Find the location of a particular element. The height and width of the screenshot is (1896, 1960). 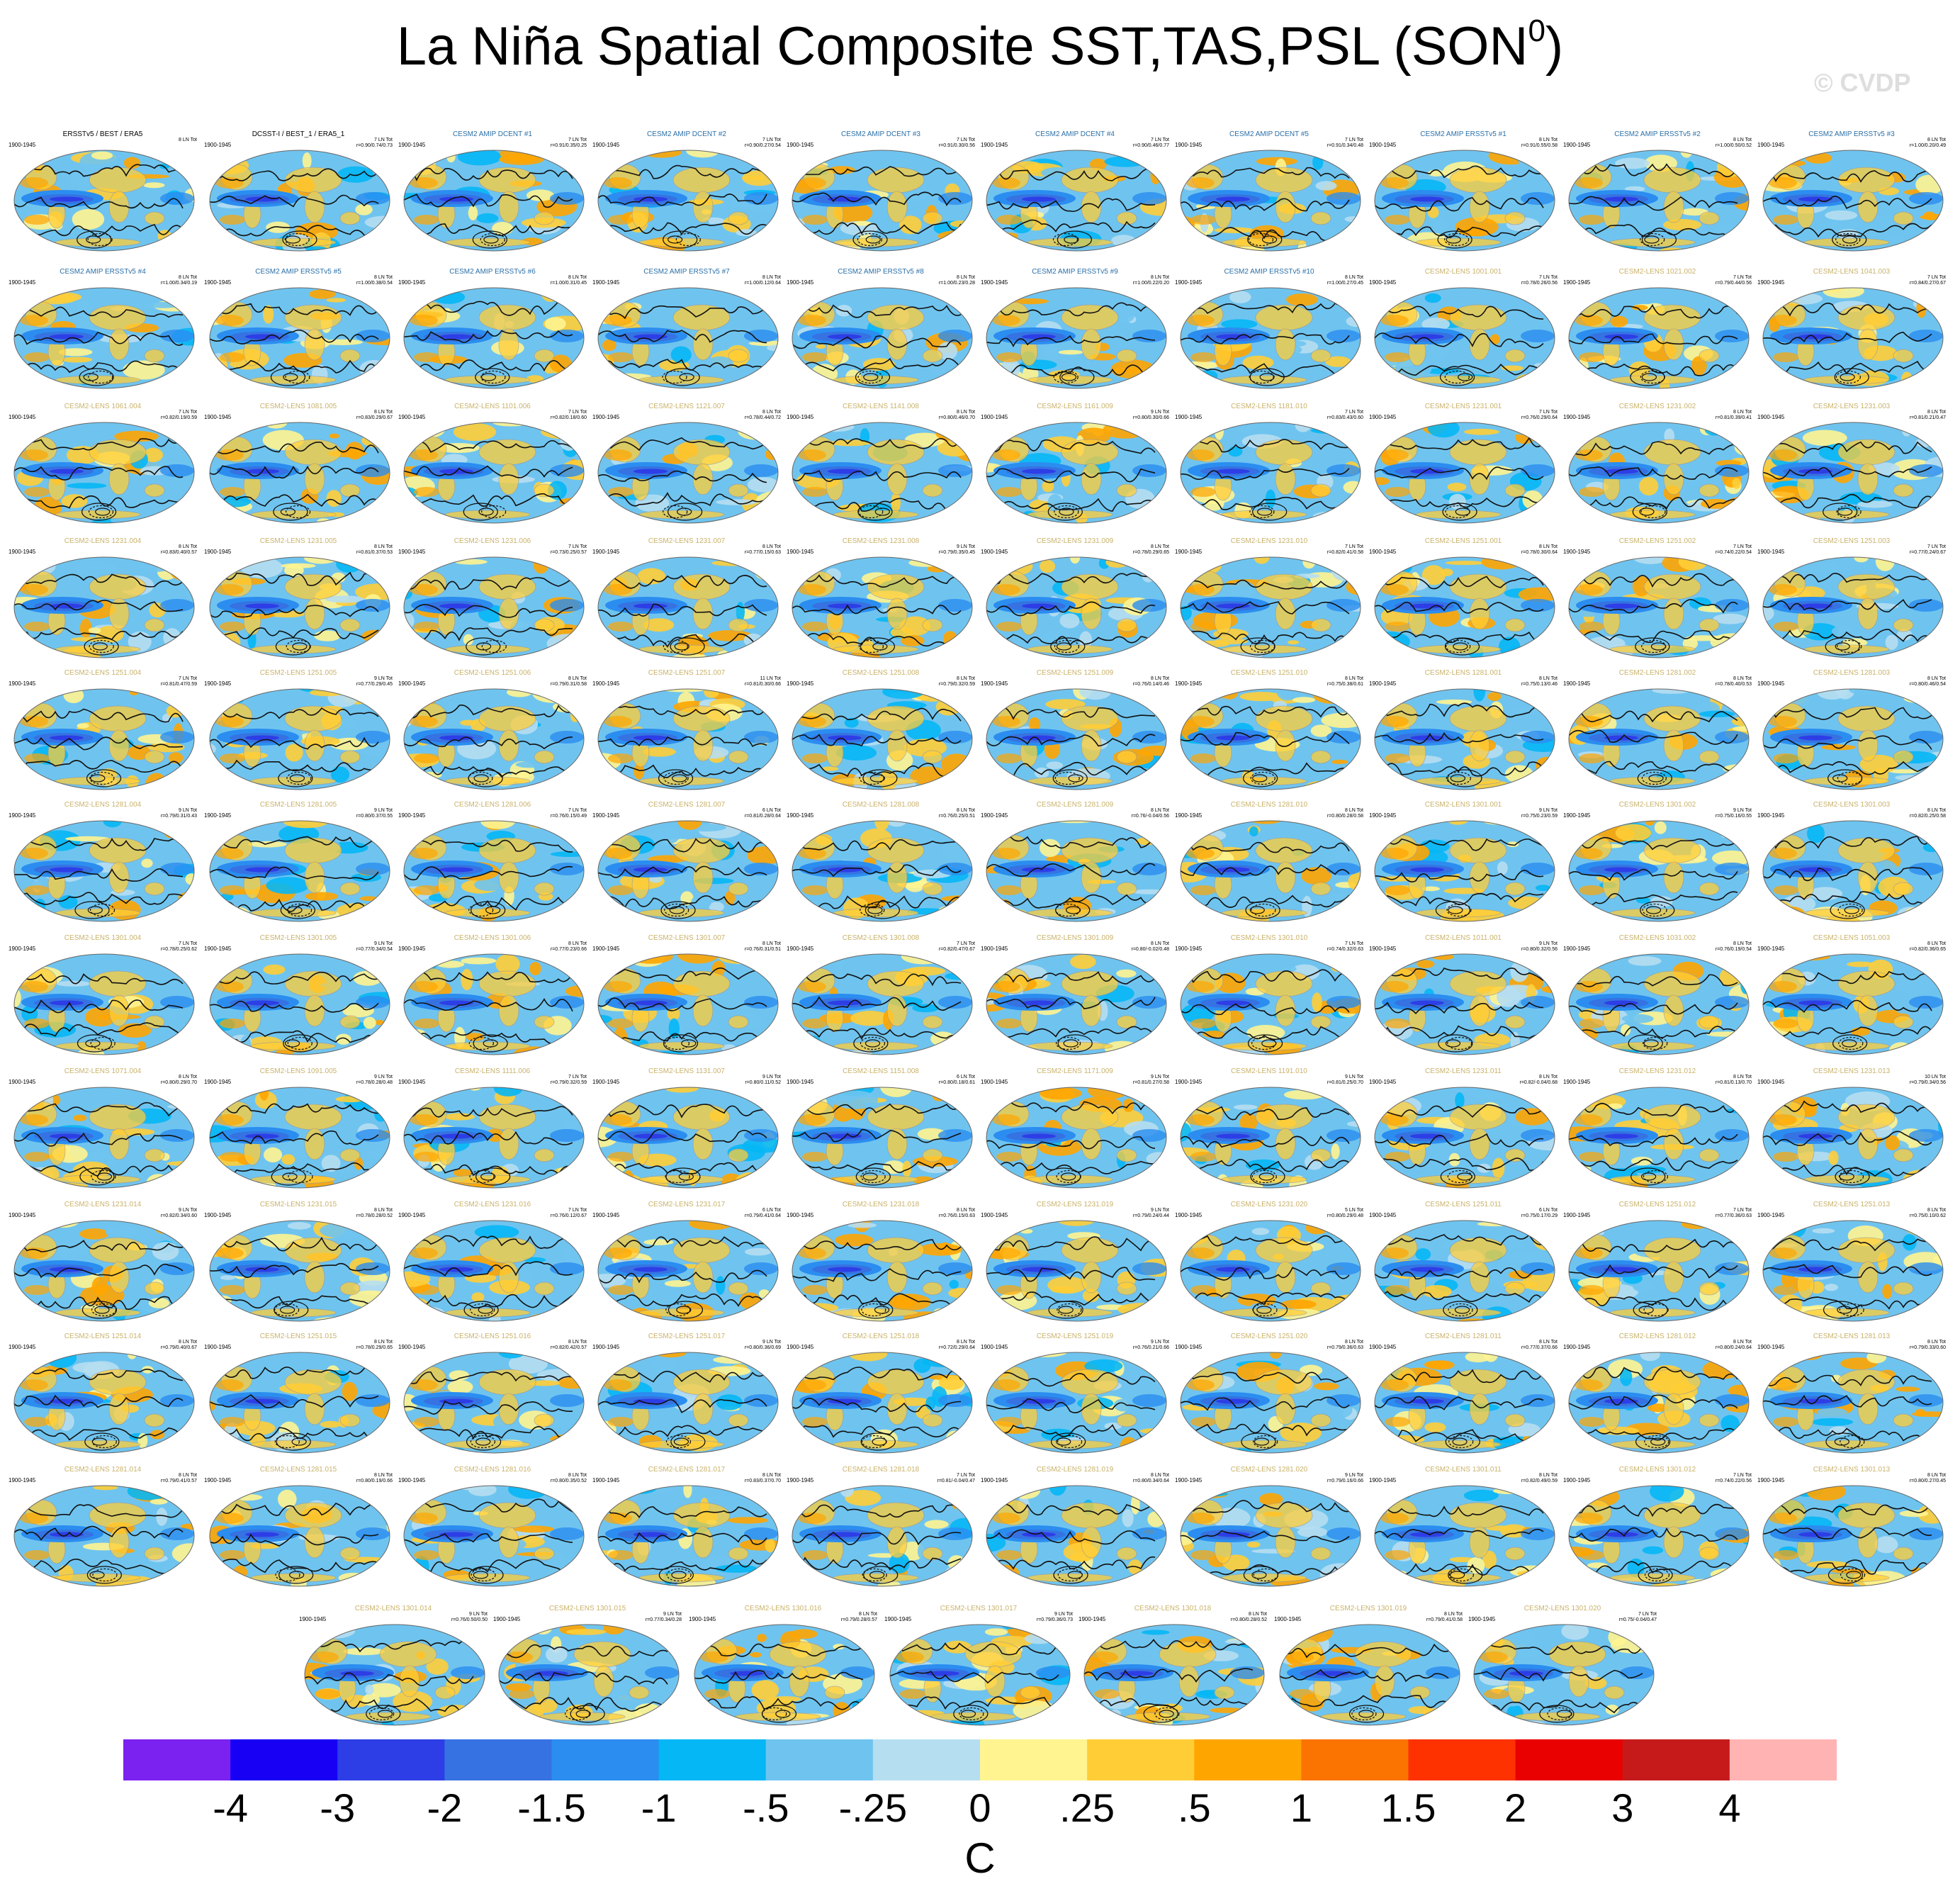

panel-stats: 7 LN Tot r=0.90/0.27/0.54 is located at coordinates (763, 143).